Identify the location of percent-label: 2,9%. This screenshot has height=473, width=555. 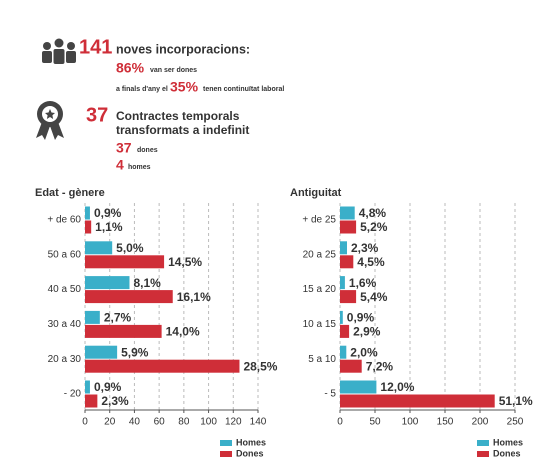
(367, 332).